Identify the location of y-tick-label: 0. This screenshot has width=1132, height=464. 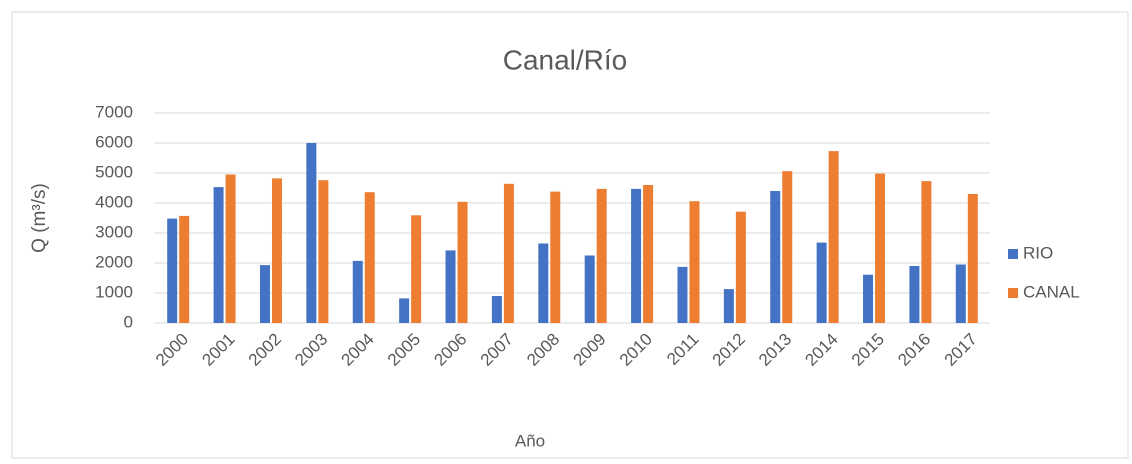
(128, 321).